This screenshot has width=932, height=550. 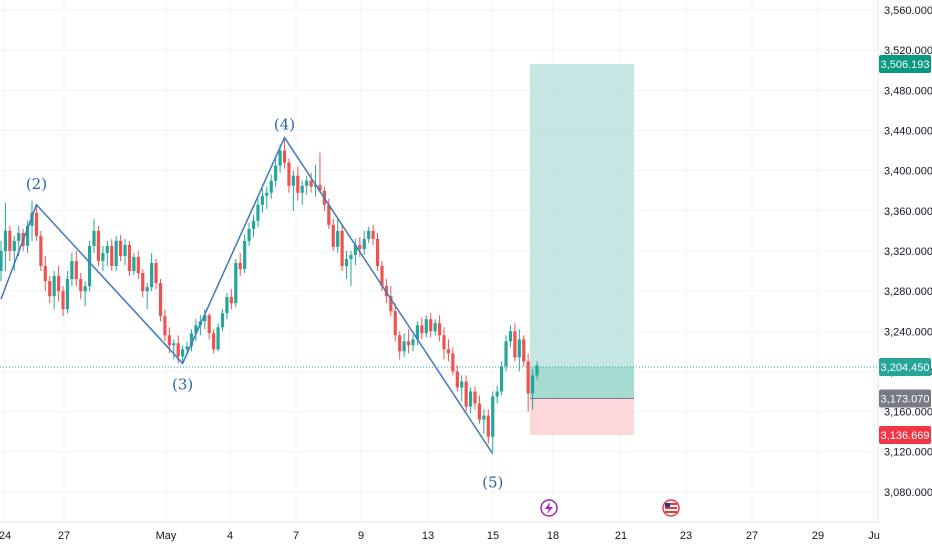 What do you see at coordinates (582, 231) in the screenshot?
I see `profit-zone` at bounding box center [582, 231].